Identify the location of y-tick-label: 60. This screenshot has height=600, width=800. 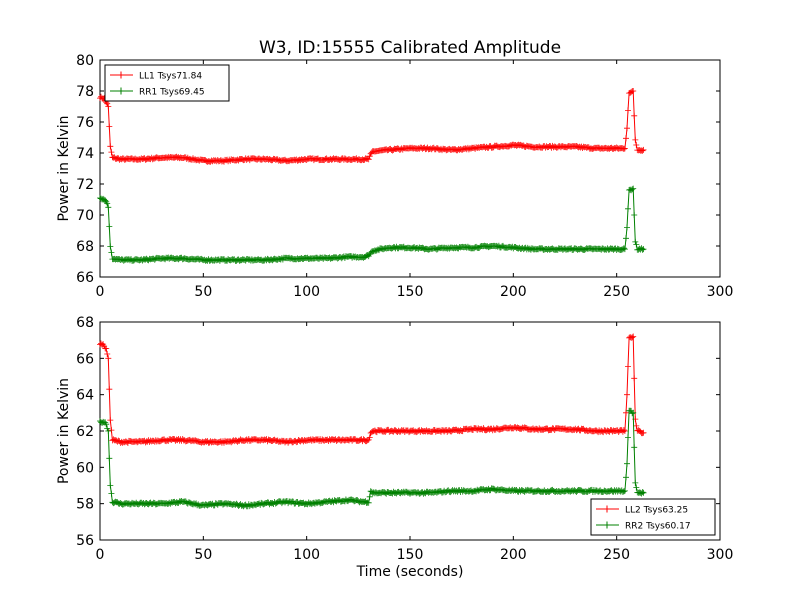
(85, 468).